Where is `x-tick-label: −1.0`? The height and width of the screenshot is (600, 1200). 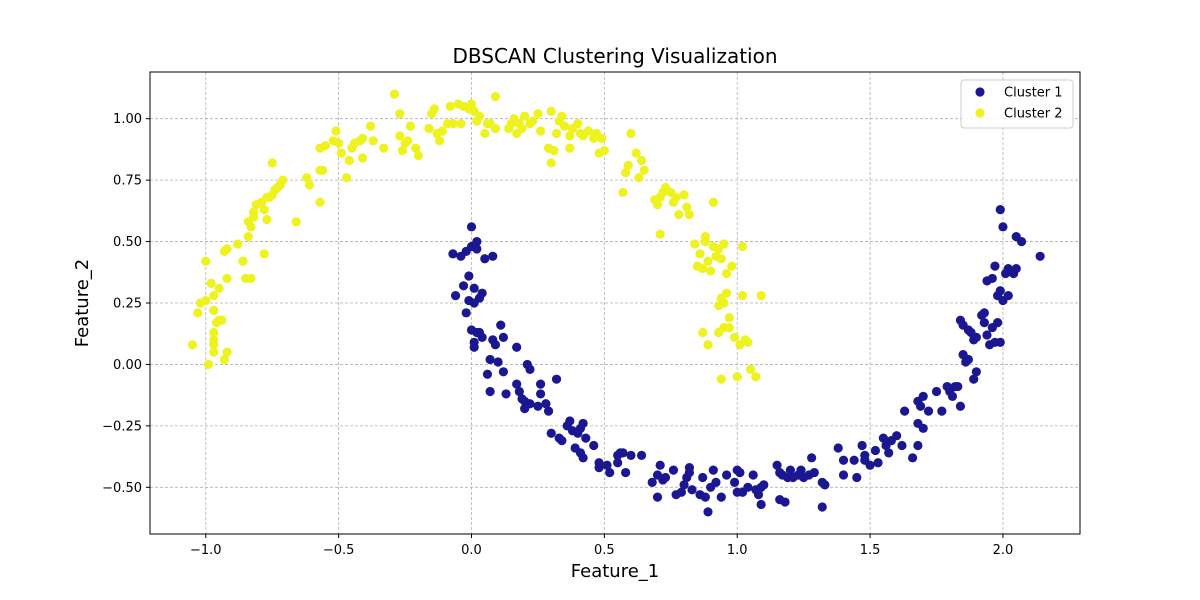 x-tick-label: −1.0 is located at coordinates (206, 550).